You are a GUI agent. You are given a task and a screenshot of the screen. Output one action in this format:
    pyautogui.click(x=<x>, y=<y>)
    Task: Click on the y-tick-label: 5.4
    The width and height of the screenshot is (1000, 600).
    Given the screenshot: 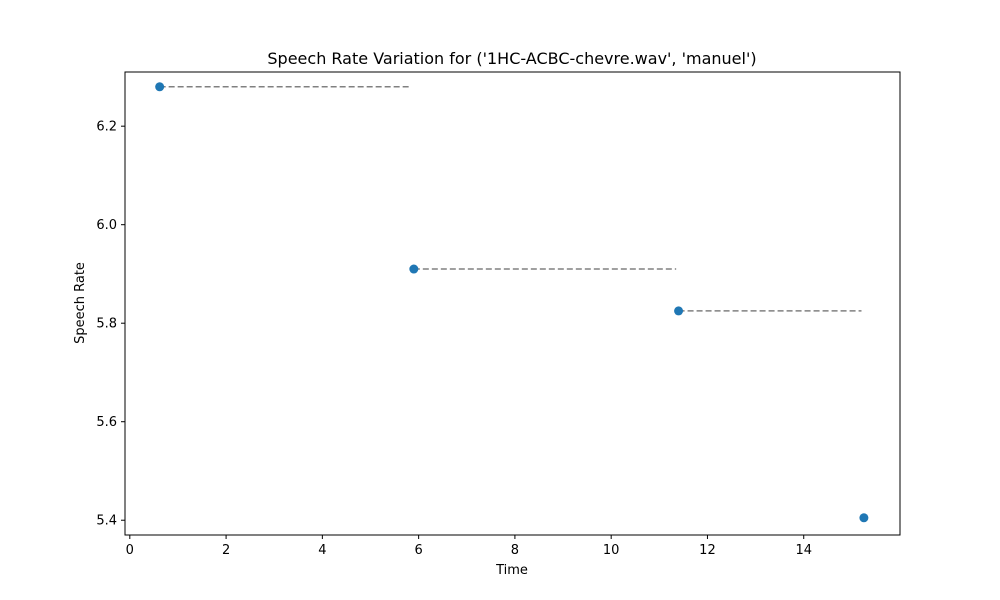 What is the action you would take?
    pyautogui.click(x=106, y=521)
    